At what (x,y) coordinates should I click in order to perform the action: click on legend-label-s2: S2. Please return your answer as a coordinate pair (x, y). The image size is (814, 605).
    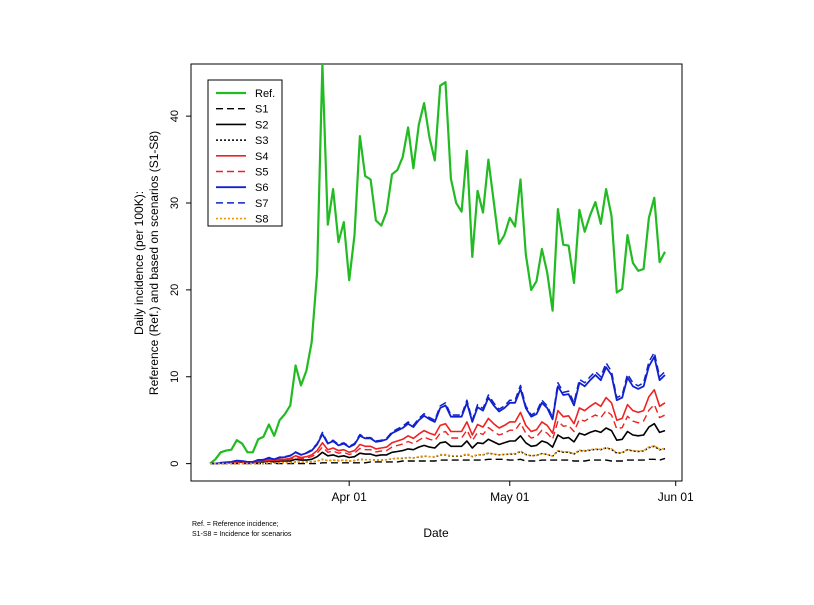
    Looking at the image, I should click on (261, 125).